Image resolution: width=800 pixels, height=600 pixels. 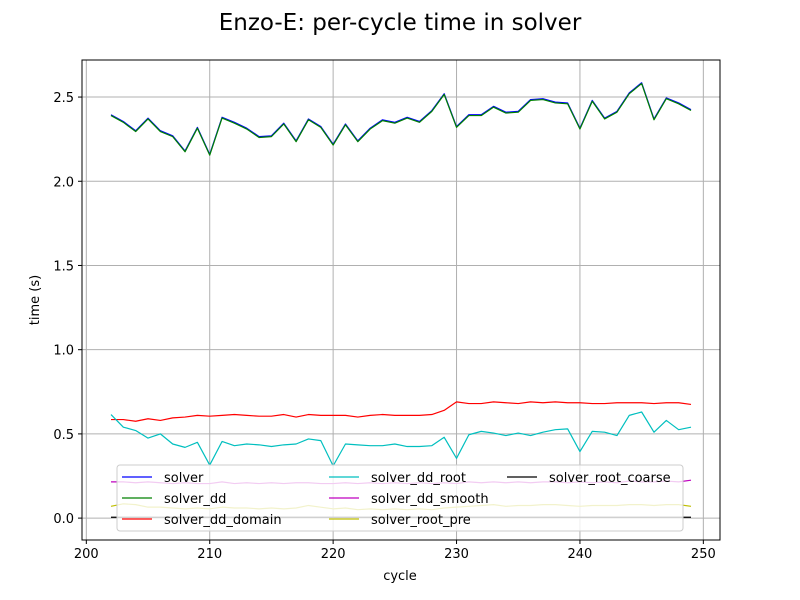 I want to click on series-line-solver-dd-root, so click(x=401, y=439).